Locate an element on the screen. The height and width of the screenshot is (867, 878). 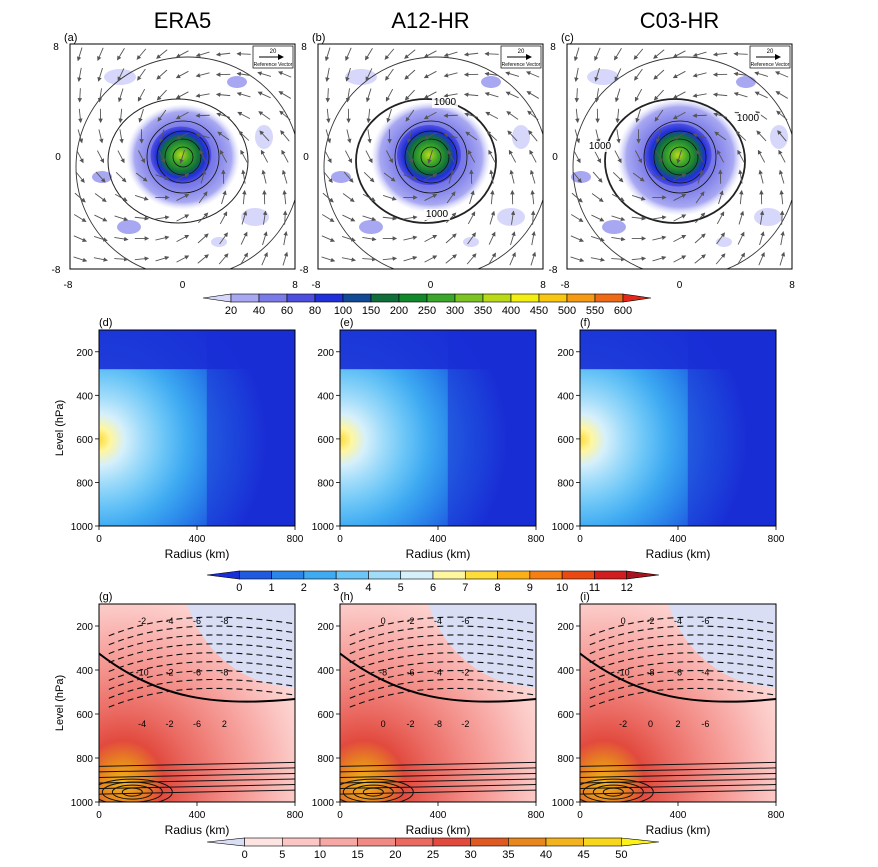
colorbar-tick-label: 8 is located at coordinates (498, 588).